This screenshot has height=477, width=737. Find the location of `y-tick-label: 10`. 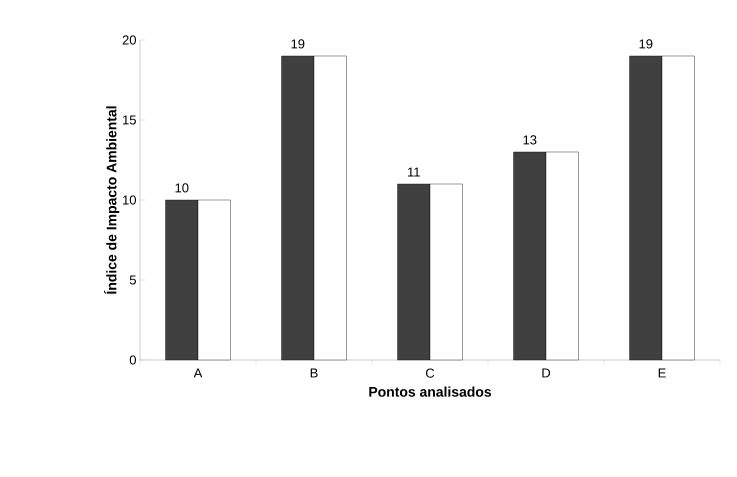

y-tick-label: 10 is located at coordinates (129, 200).